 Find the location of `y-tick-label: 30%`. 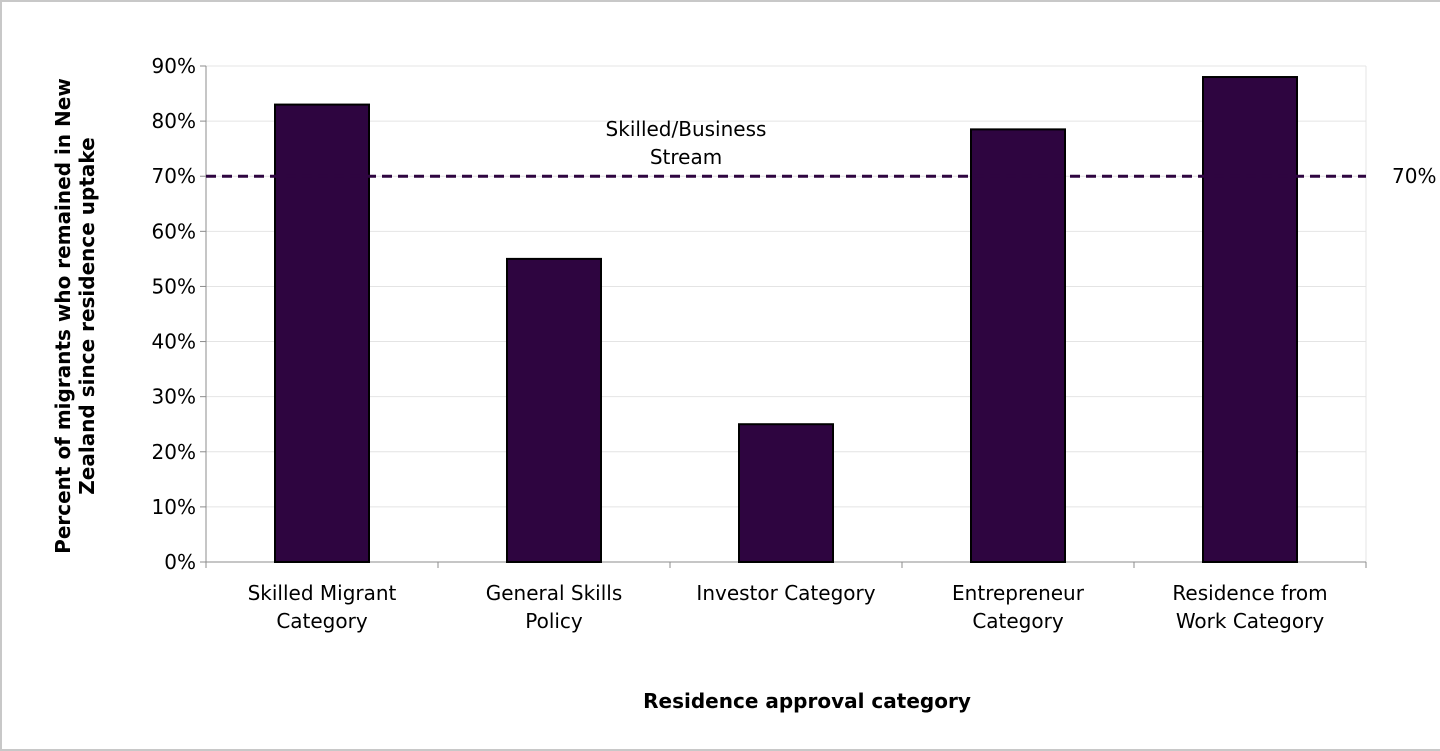

y-tick-label: 30% is located at coordinates (174, 397).